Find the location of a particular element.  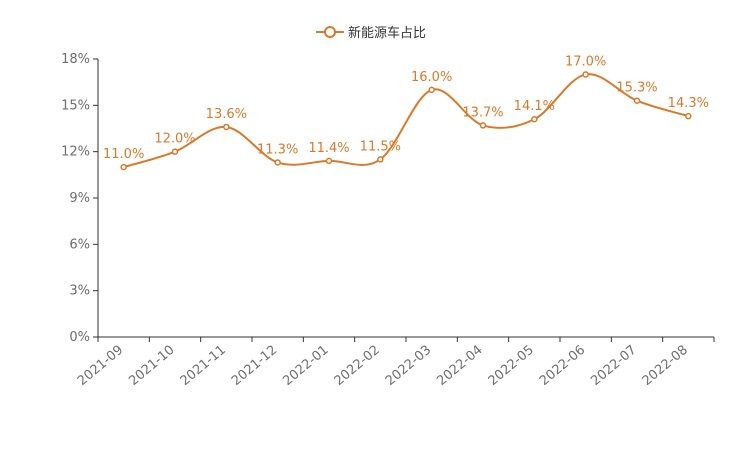

y-tick-label: 6% is located at coordinates (79, 244).